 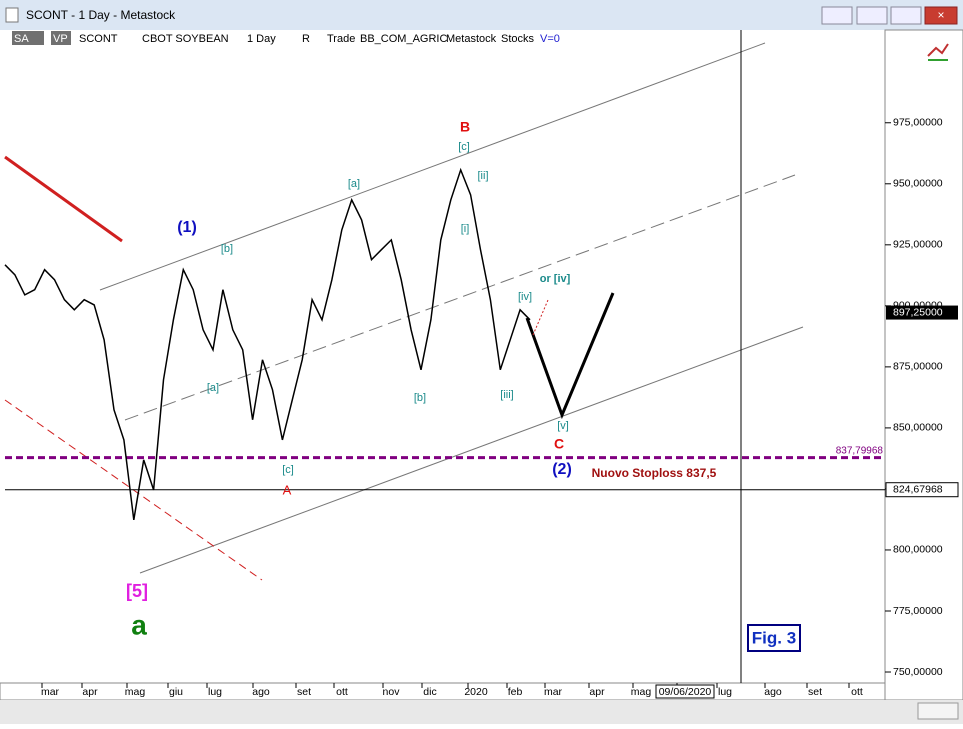 What do you see at coordinates (465, 229) in the screenshot?
I see `wave-label: [i]` at bounding box center [465, 229].